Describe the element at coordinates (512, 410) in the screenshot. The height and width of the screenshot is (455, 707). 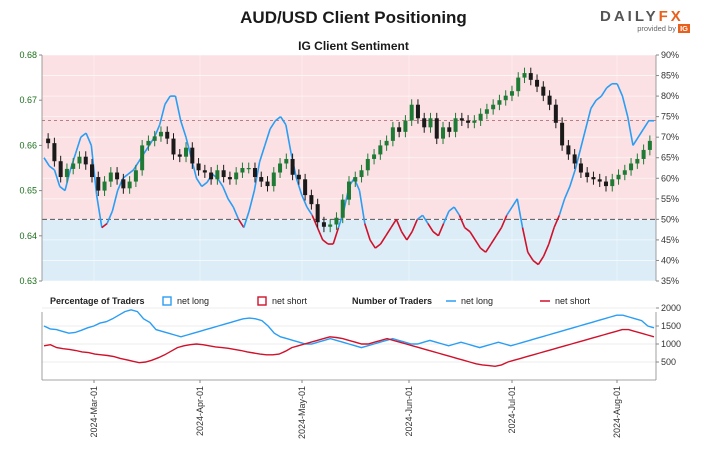
I see `x-tick-label: 2024-Jul-01` at that location.